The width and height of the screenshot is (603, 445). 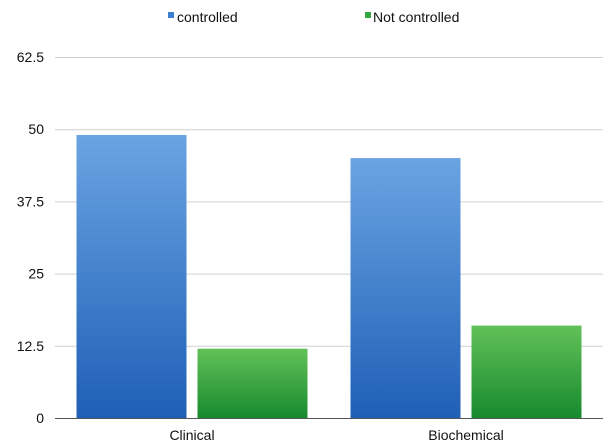 I want to click on y-tick-label: 0, so click(x=40, y=418).